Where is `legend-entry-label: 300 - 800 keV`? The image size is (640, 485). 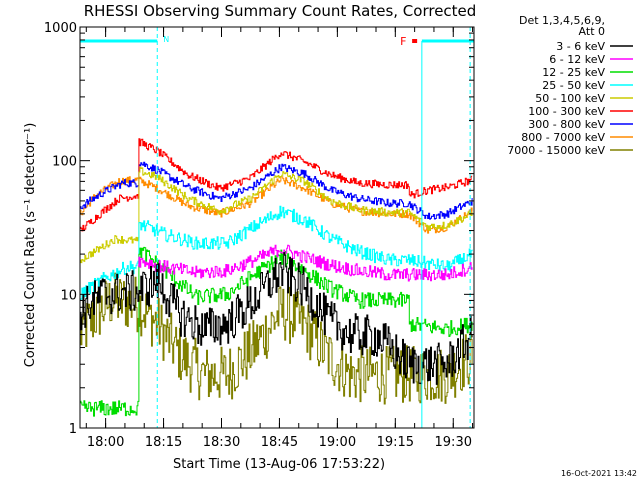 legend-entry-label: 300 - 800 keV is located at coordinates (566, 124).